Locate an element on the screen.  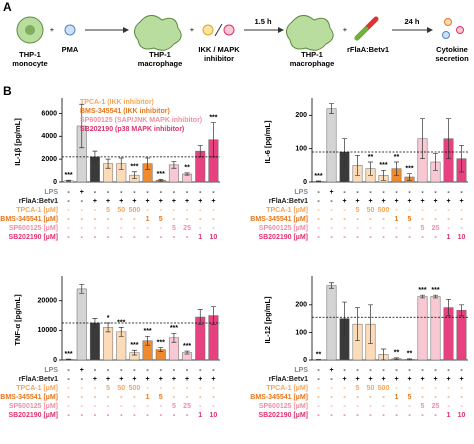
step-label: THP-1 is located at coordinates (160, 54).